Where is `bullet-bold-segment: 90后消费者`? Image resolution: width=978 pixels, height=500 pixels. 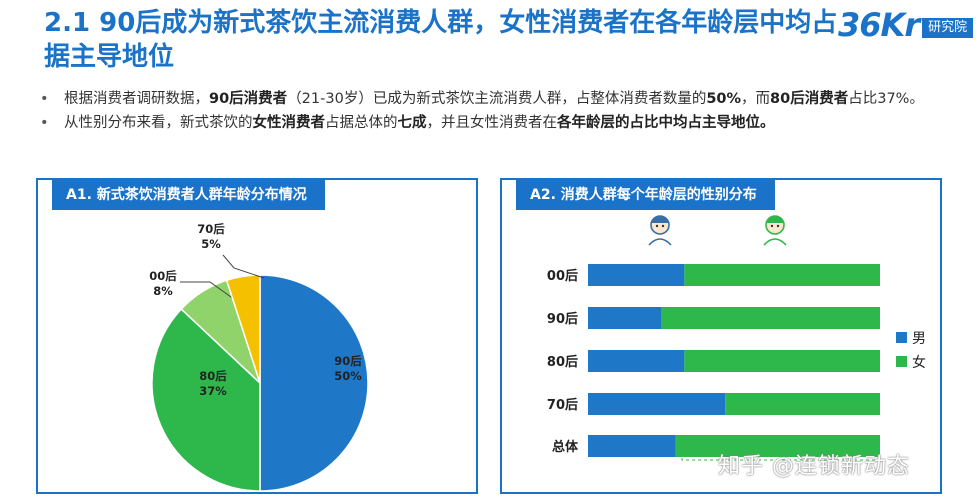
bullet-bold-segment: 90后消费者 is located at coordinates (248, 99).